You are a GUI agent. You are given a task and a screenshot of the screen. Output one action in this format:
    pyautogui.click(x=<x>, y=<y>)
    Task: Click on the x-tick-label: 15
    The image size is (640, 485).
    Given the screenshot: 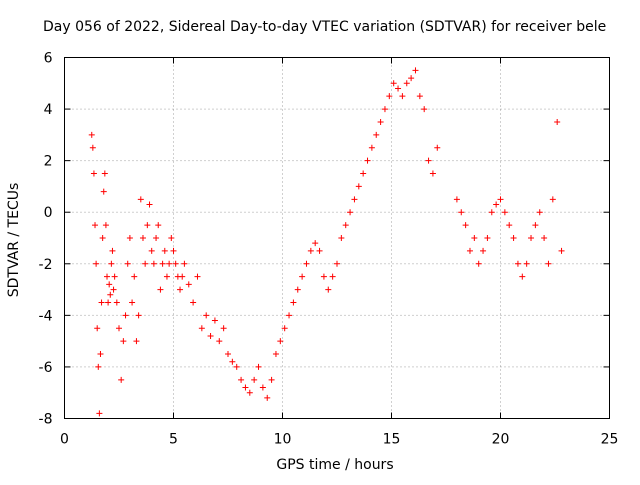 What is the action you would take?
    pyautogui.click(x=392, y=440)
    